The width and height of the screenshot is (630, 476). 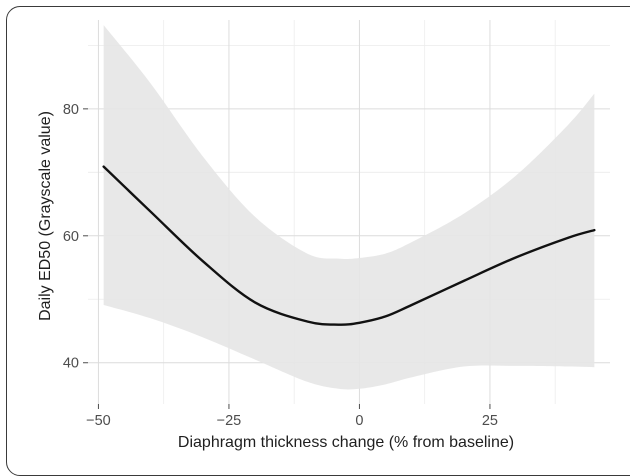 I want to click on x-tick-label: 0, so click(x=359, y=421).